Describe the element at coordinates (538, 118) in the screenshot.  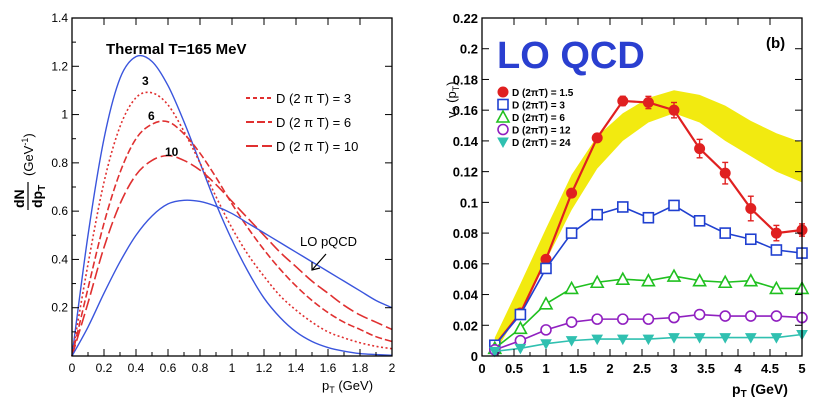
I see `legend-label-2: D (2πT) = 6` at that location.